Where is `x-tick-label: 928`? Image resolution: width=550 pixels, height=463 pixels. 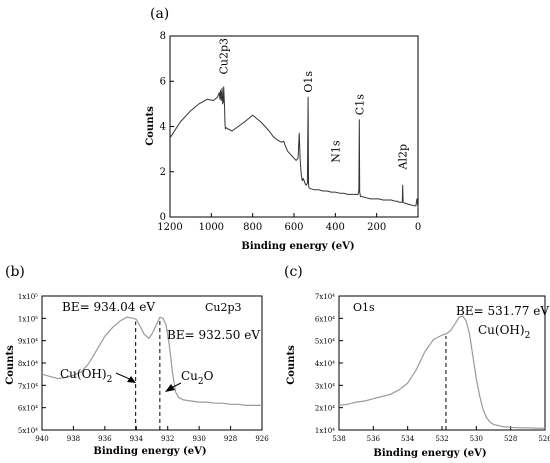
x-tick-label: 928 is located at coordinates (230, 439).